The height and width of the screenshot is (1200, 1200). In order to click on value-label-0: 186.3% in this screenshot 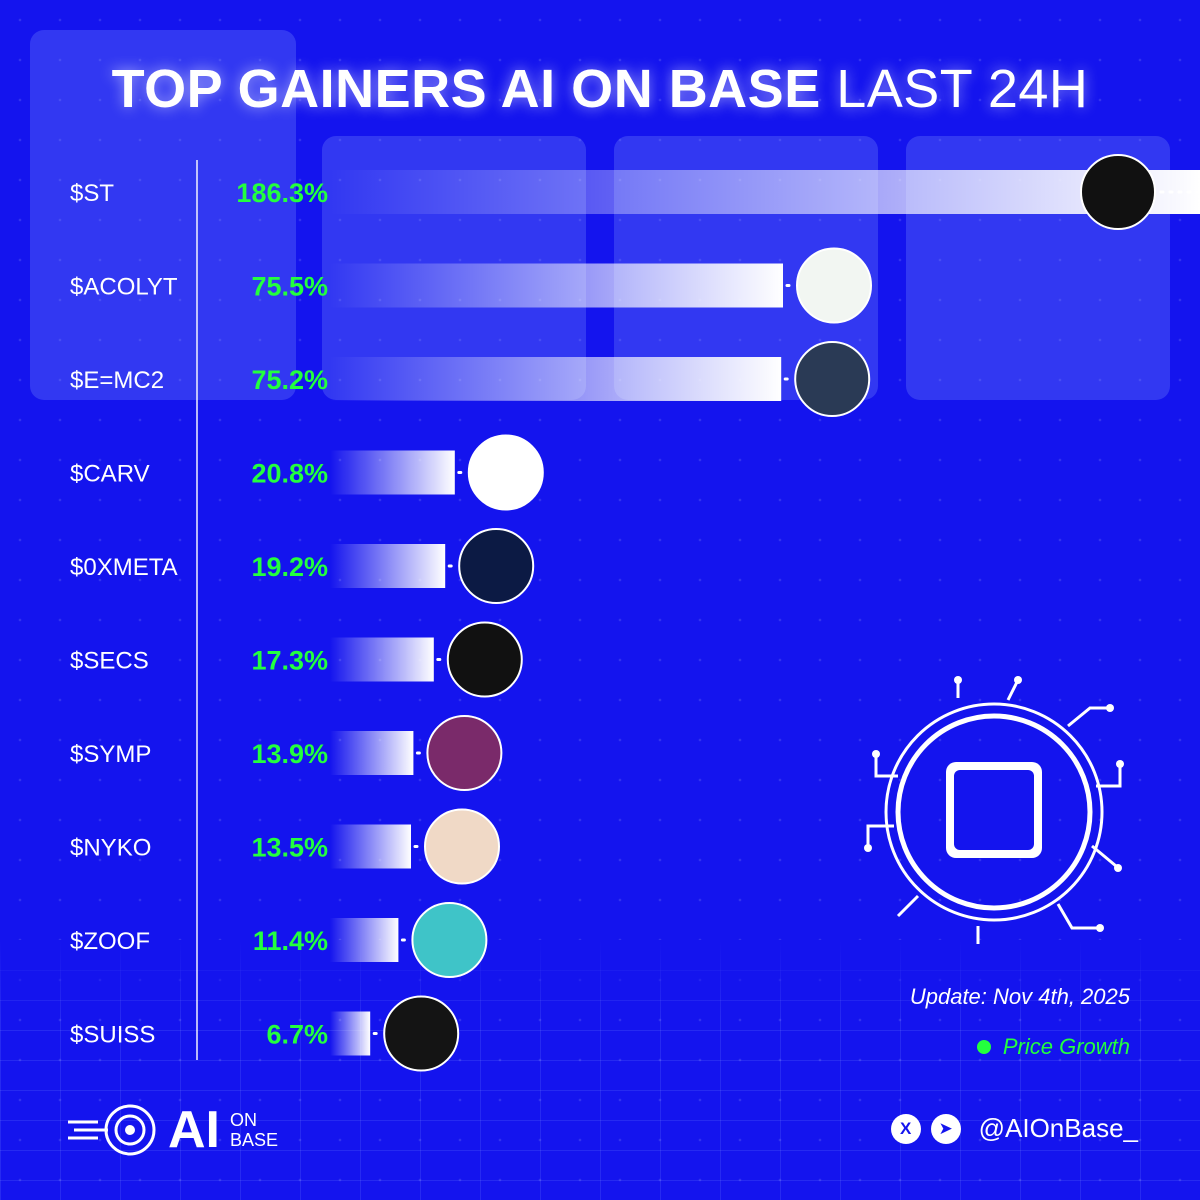, I will do `click(282, 193)`.